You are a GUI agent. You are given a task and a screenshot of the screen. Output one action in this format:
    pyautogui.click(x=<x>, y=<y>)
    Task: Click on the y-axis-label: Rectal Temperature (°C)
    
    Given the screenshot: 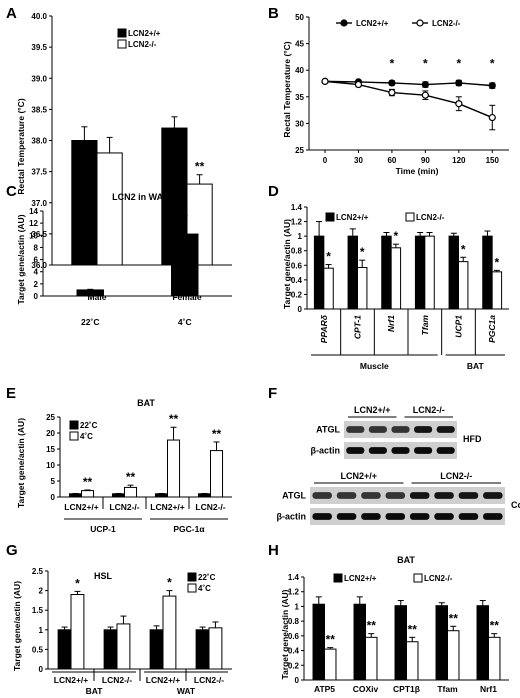 What is the action you would take?
    pyautogui.click(x=287, y=89)
    